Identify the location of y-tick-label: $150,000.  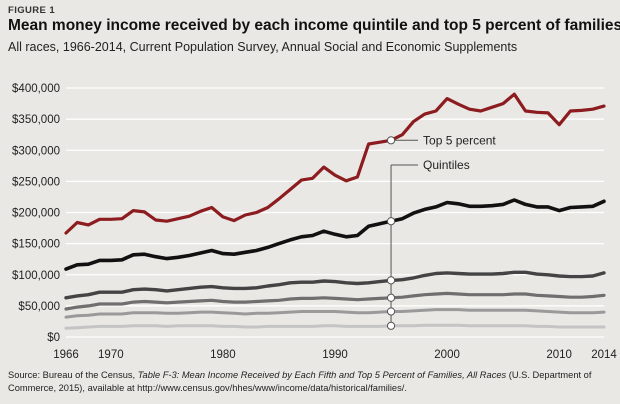
(36, 245).